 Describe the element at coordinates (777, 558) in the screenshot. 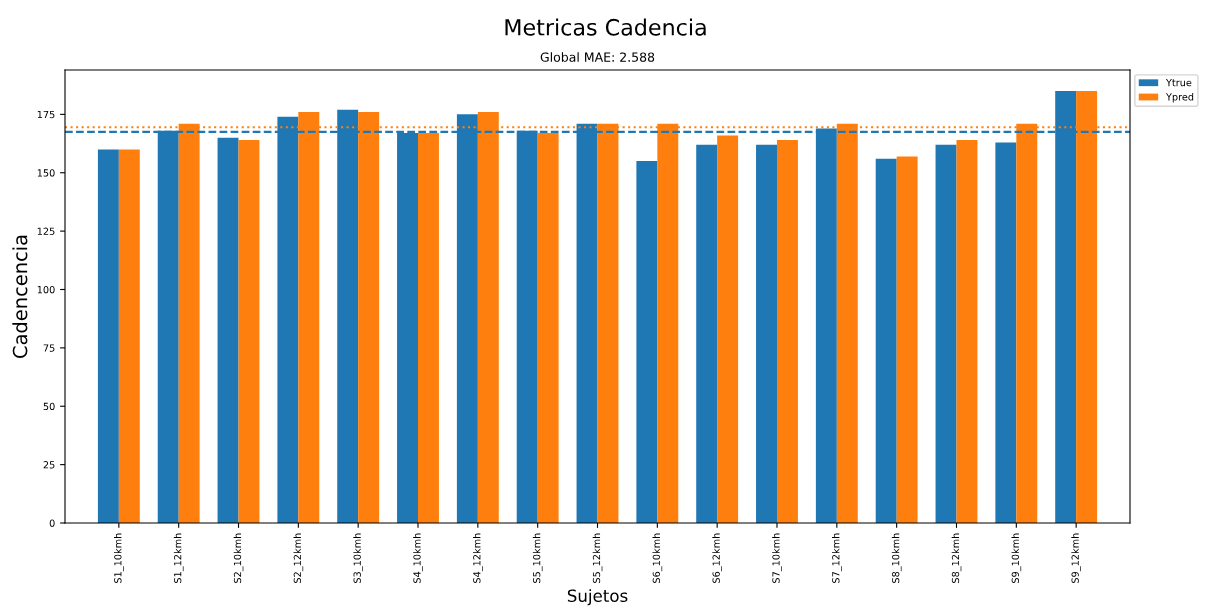

I see `x-tick-label: S7_10kmh` at that location.